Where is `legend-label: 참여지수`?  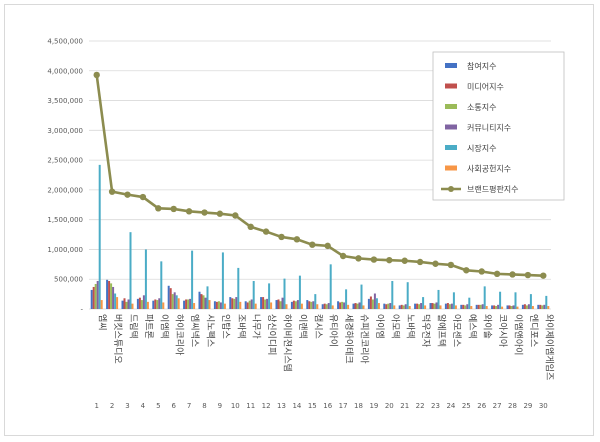
legend-label: 참여지수 is located at coordinates (481, 66).